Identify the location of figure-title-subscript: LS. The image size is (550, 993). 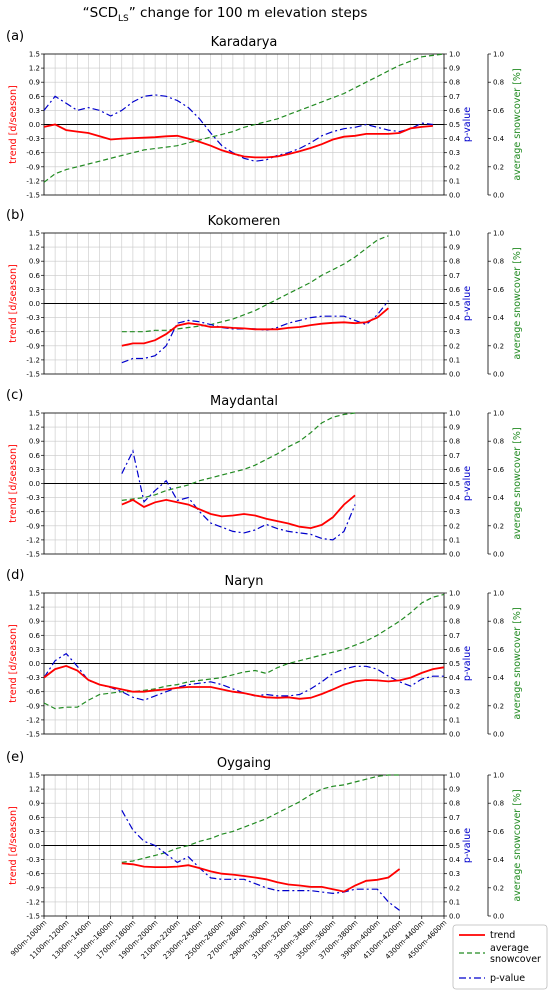
(123, 19).